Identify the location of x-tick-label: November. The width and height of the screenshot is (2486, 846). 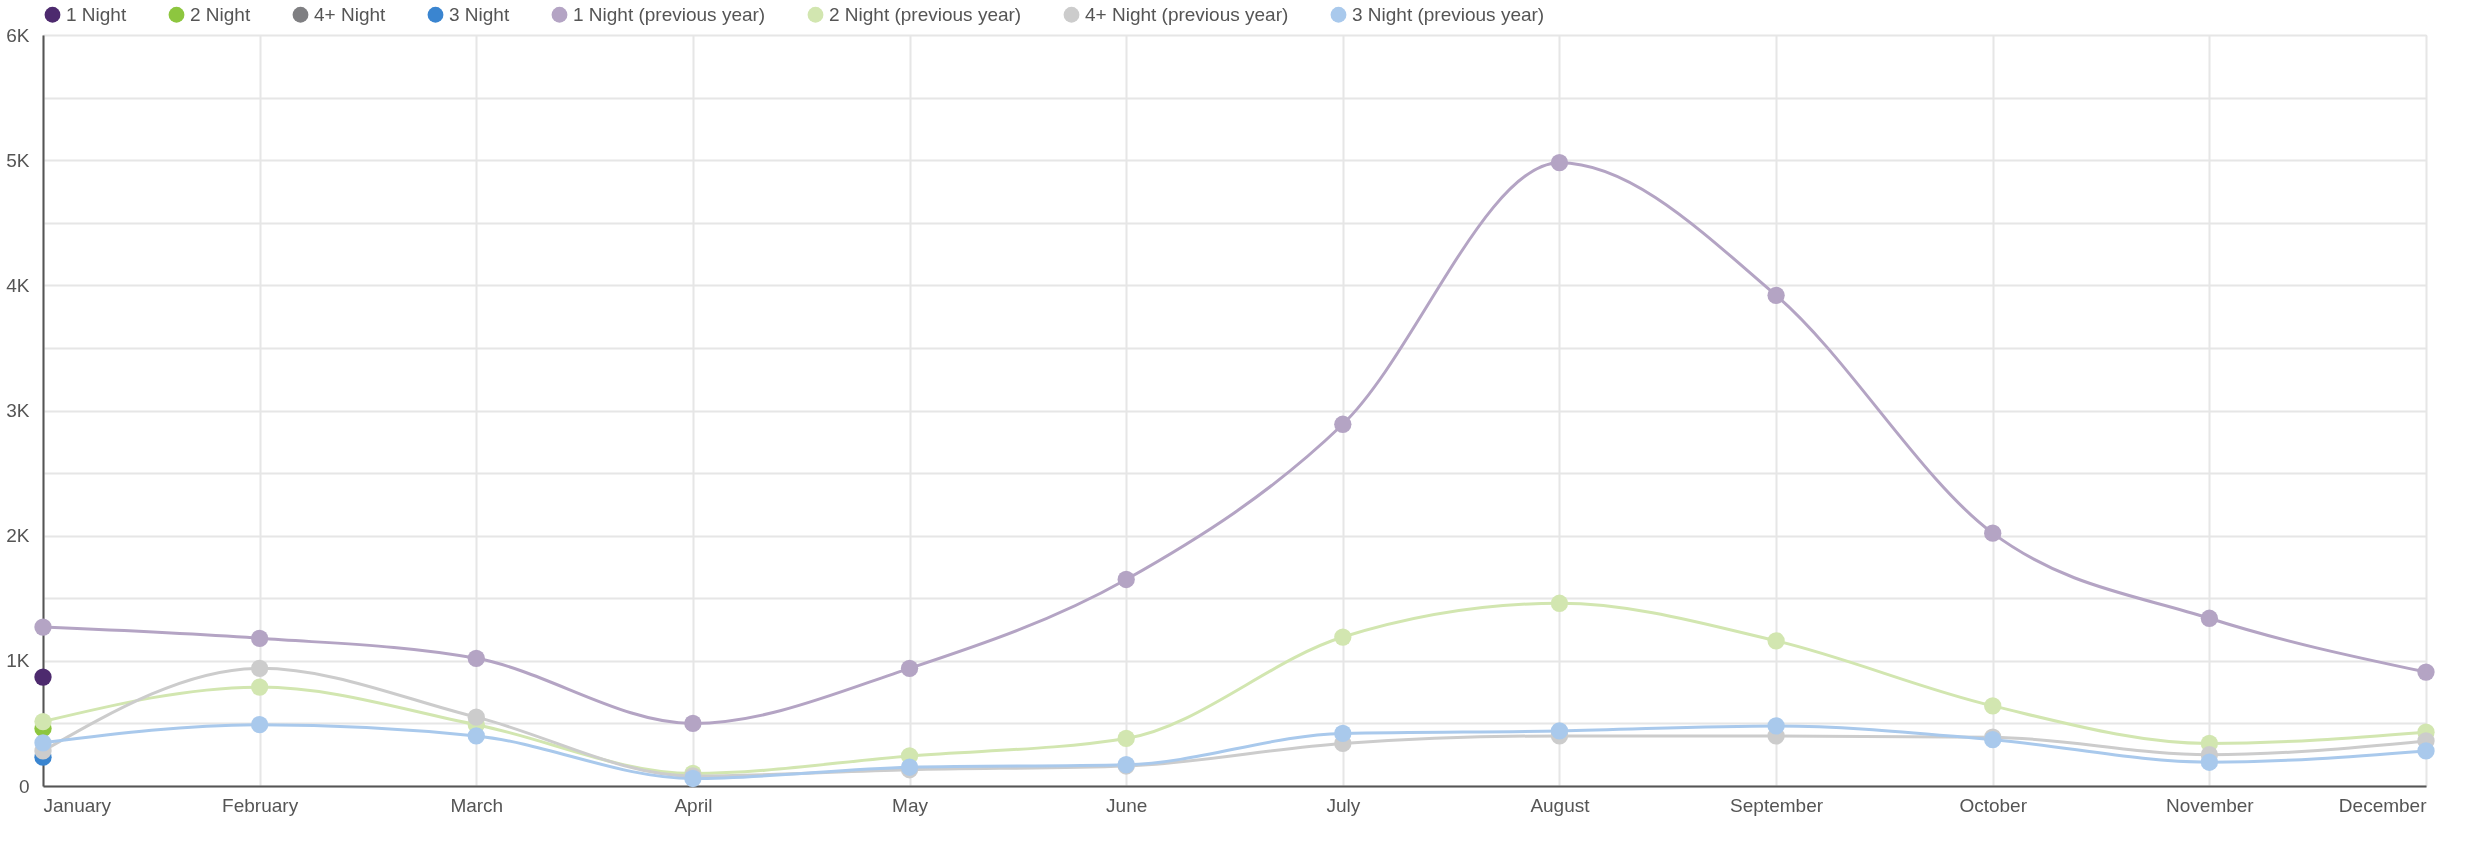
(2210, 805).